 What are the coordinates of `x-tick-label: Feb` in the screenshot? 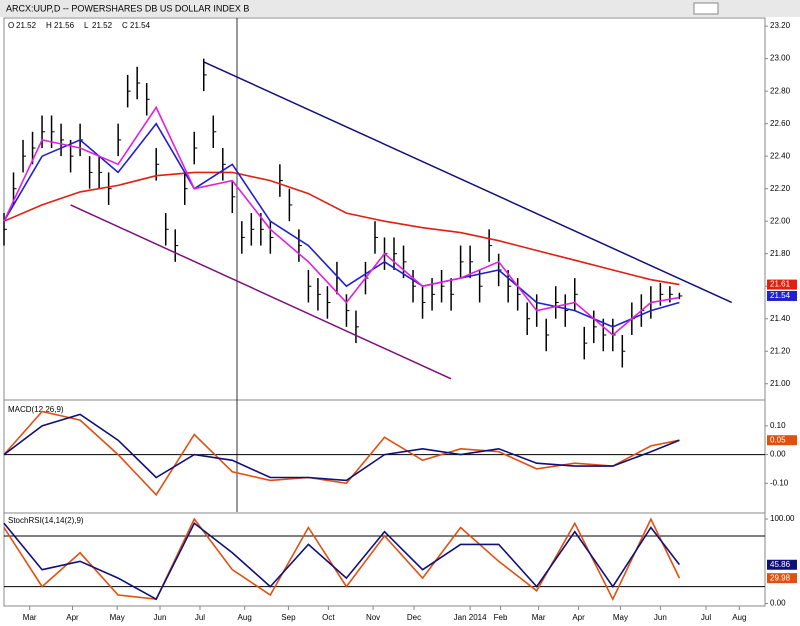 It's located at (501, 617).